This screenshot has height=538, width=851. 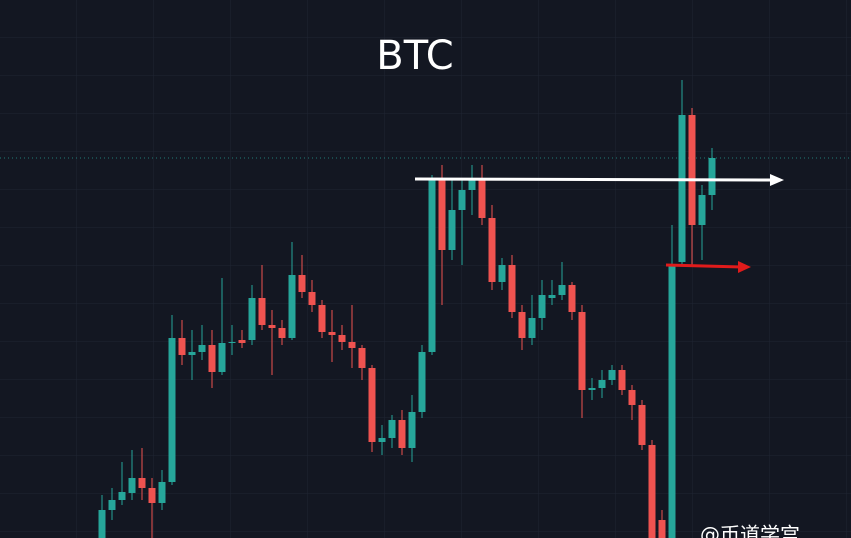 What do you see at coordinates (414, 56) in the screenshot?
I see `chart-title: BTC` at bounding box center [414, 56].